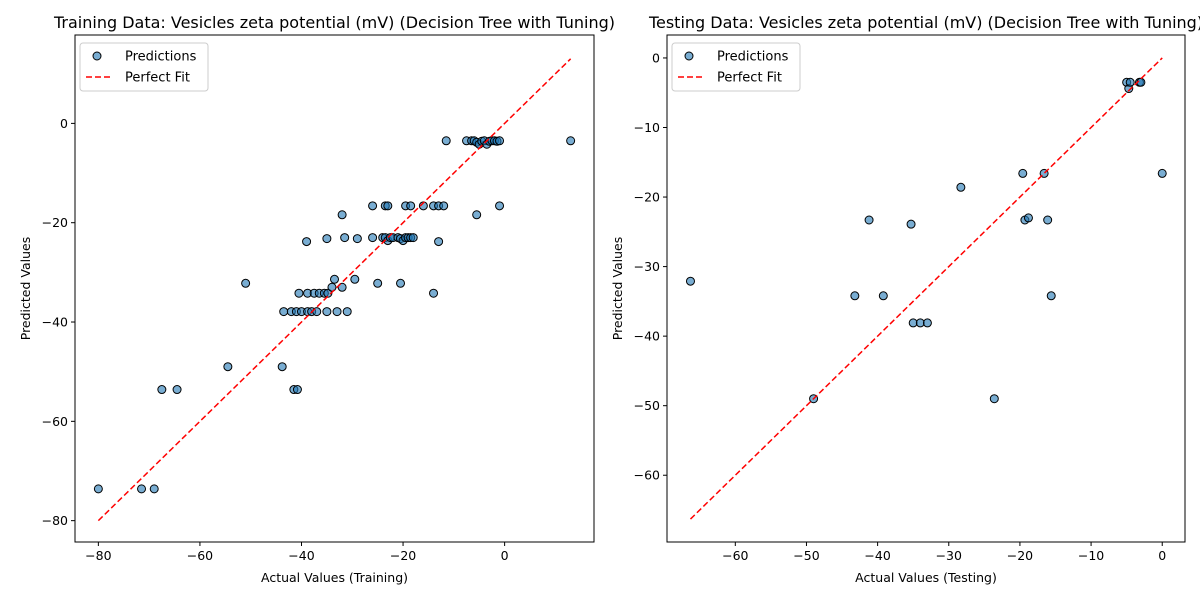 This screenshot has height=600, width=1200. What do you see at coordinates (647, 127) in the screenshot?
I see `test-y-tick-label-5: −10` at bounding box center [647, 127].